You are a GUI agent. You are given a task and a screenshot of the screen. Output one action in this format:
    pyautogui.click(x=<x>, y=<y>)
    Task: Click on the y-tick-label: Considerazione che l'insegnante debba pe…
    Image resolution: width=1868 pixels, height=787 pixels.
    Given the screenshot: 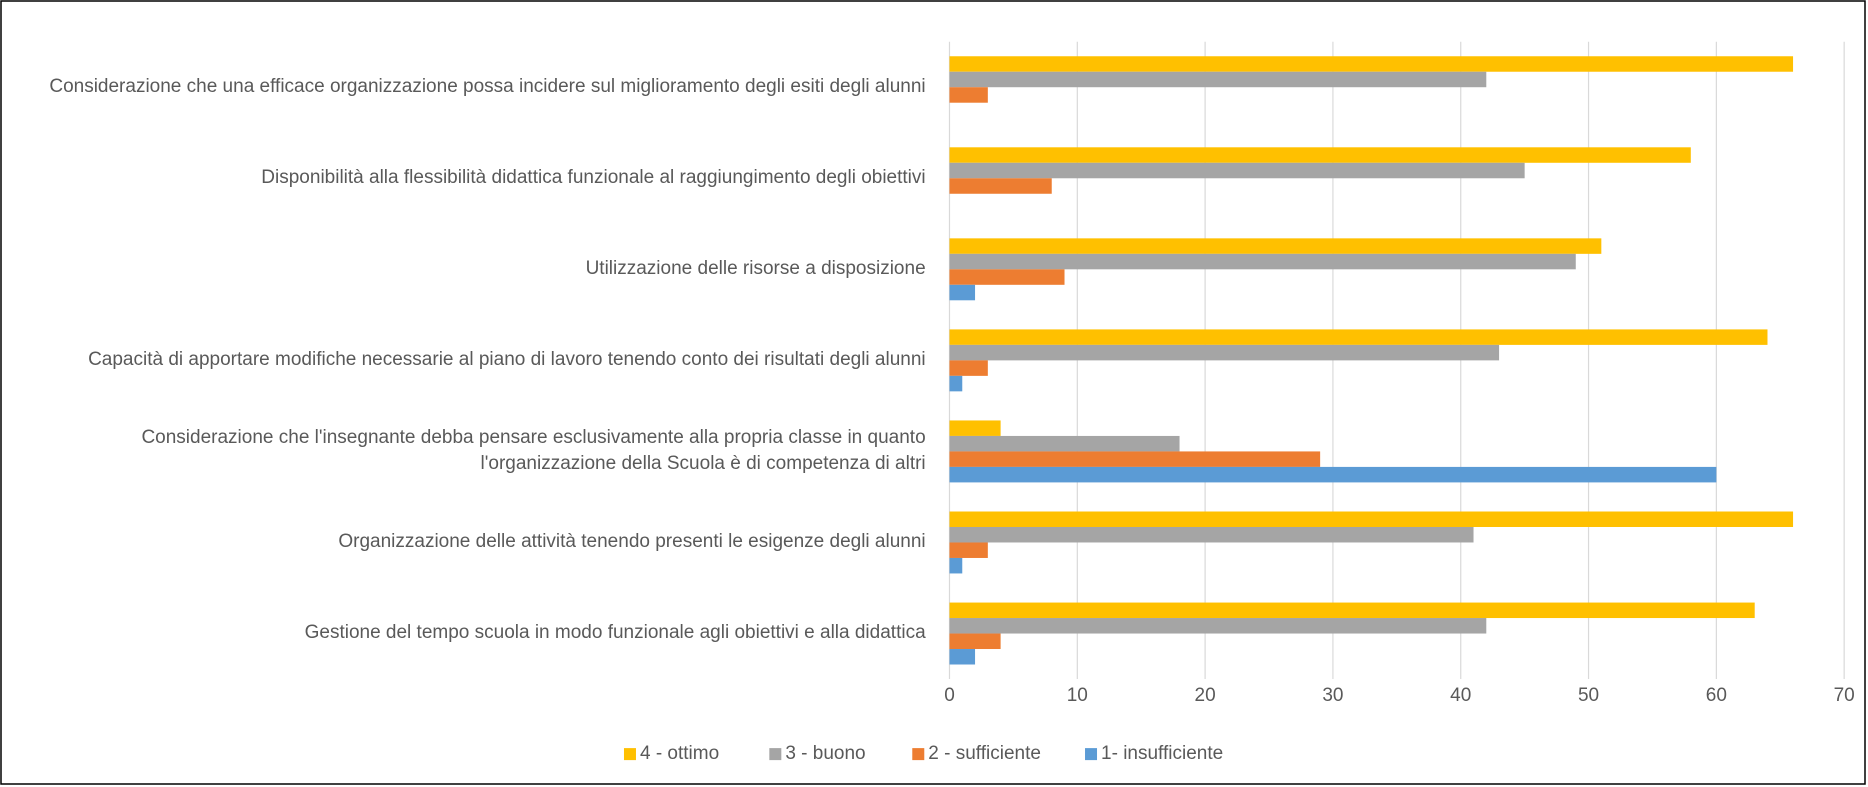 What is the action you would take?
    pyautogui.click(x=533, y=450)
    